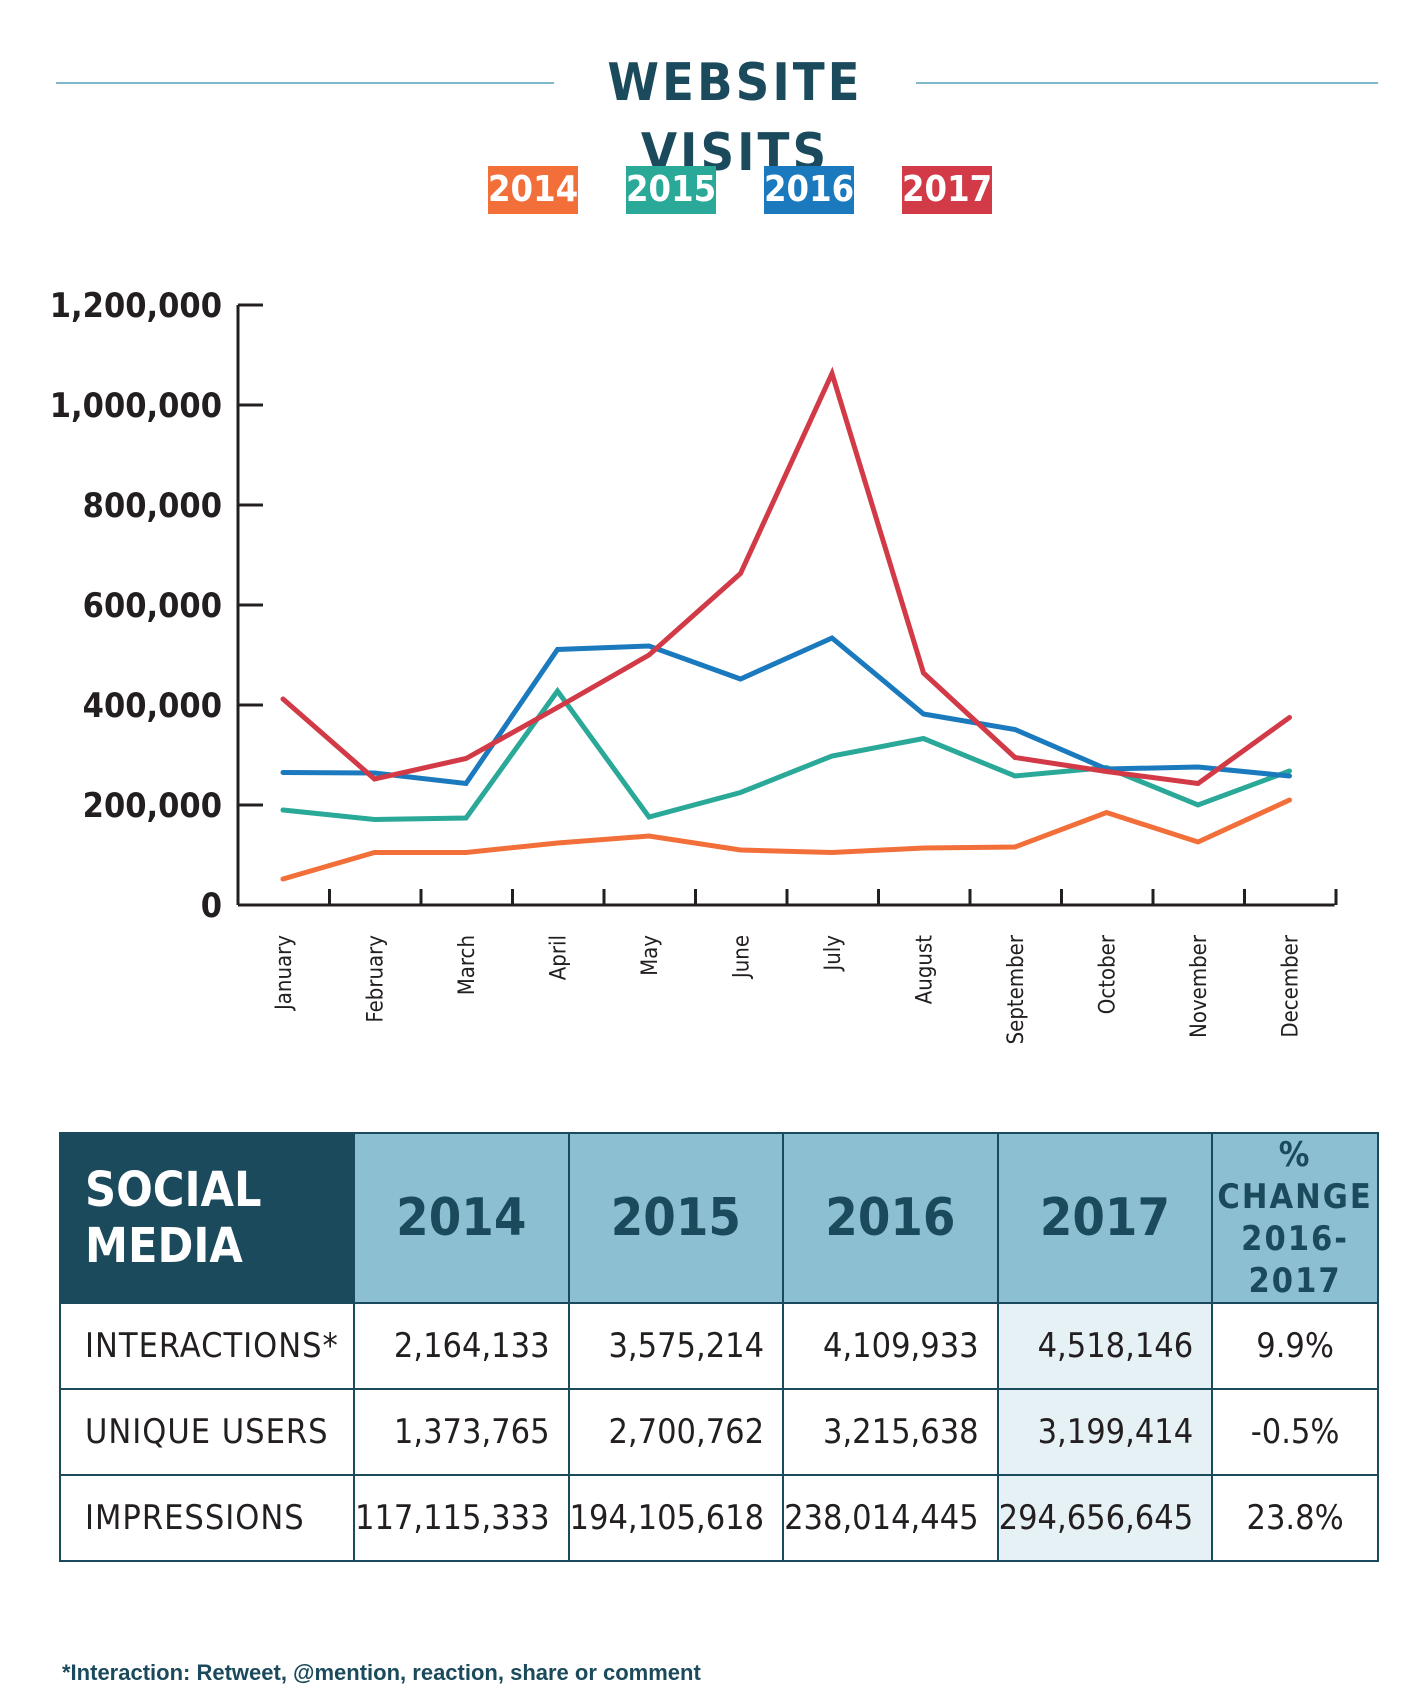  I want to click on table-cell: 1,373,765, so click(461, 1432).